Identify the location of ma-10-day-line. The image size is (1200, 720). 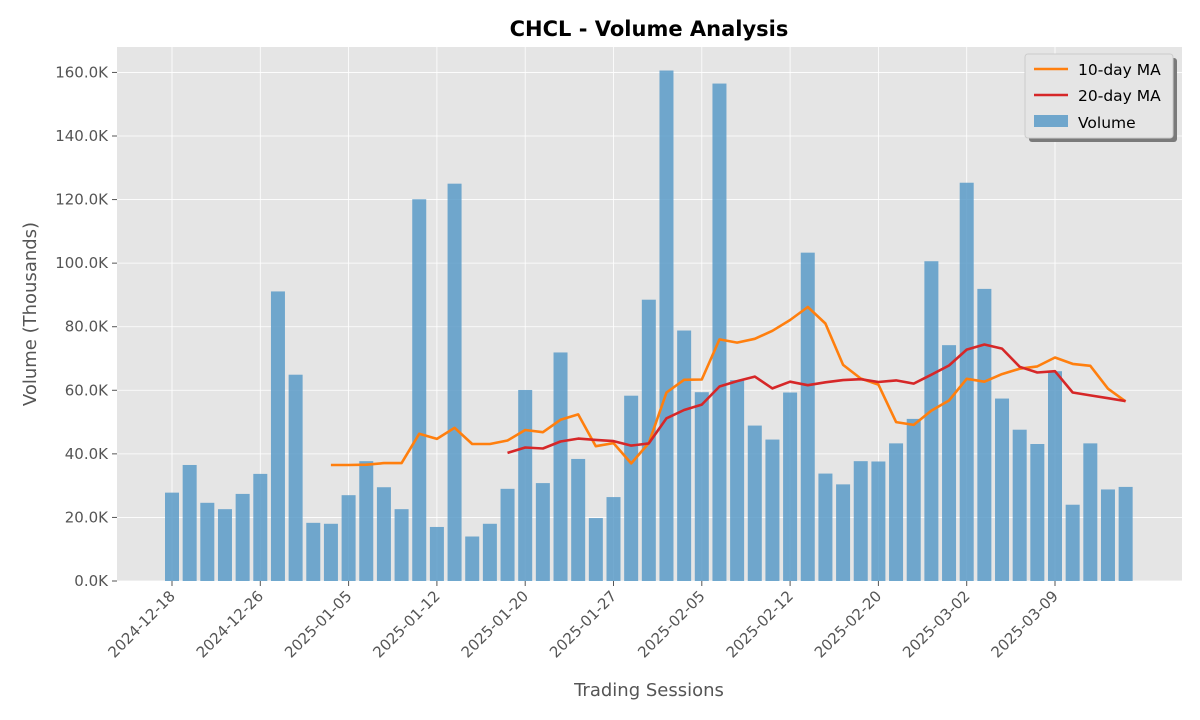
(728, 386).